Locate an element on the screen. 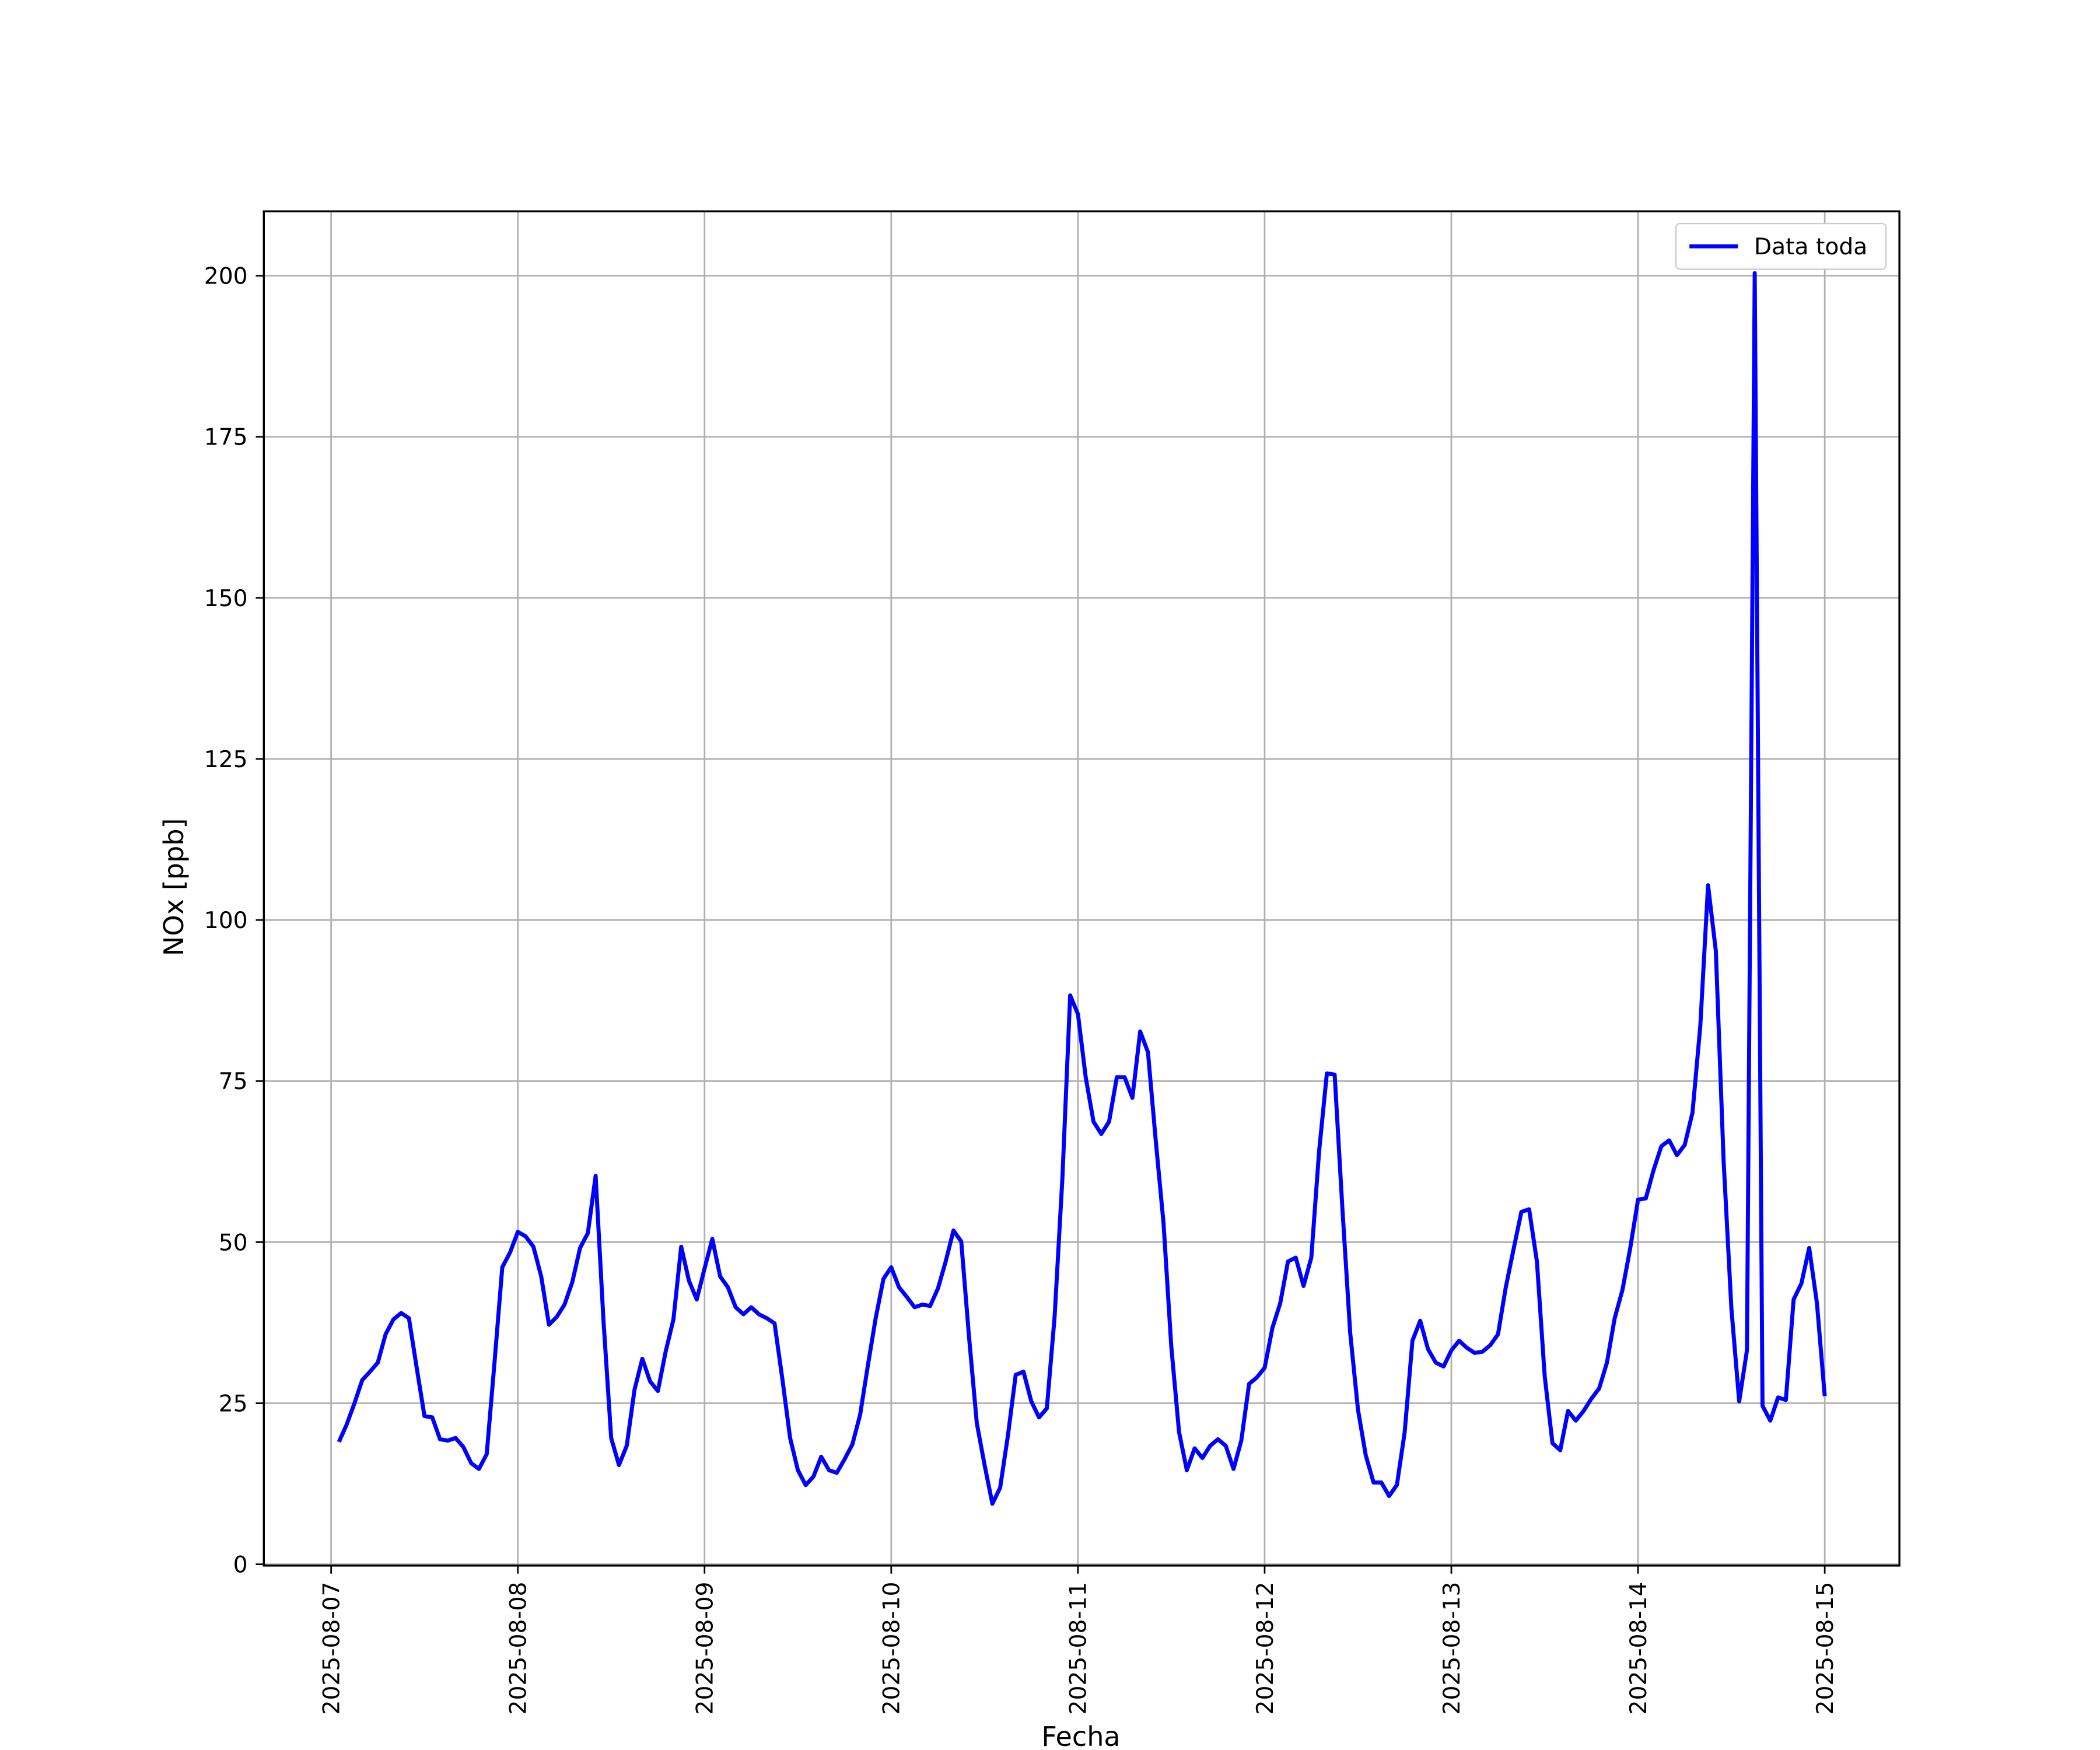 This screenshot has height=1750, width=2100. x-tick-label: 2025-08-11 is located at coordinates (1079, 1648).